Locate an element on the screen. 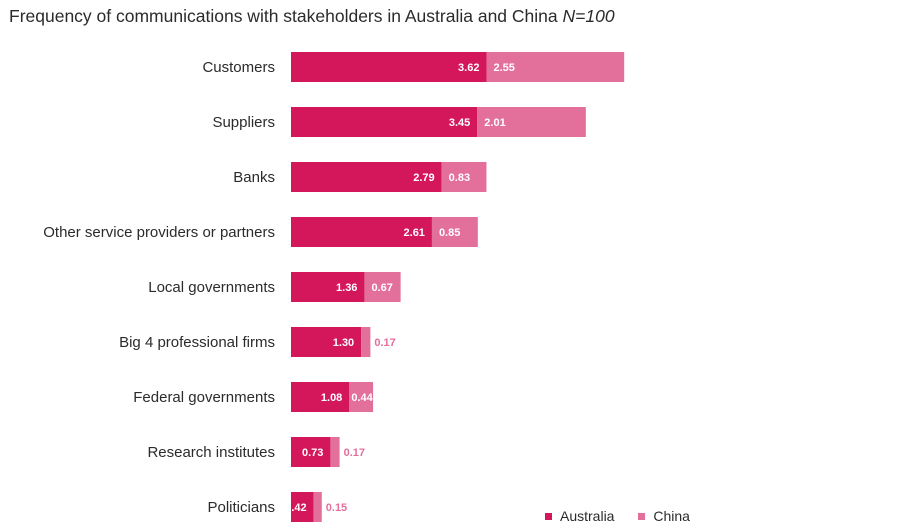 The height and width of the screenshot is (531, 900). value-label-australia-other-service-providers-or-partners: 2.61 is located at coordinates (414, 233).